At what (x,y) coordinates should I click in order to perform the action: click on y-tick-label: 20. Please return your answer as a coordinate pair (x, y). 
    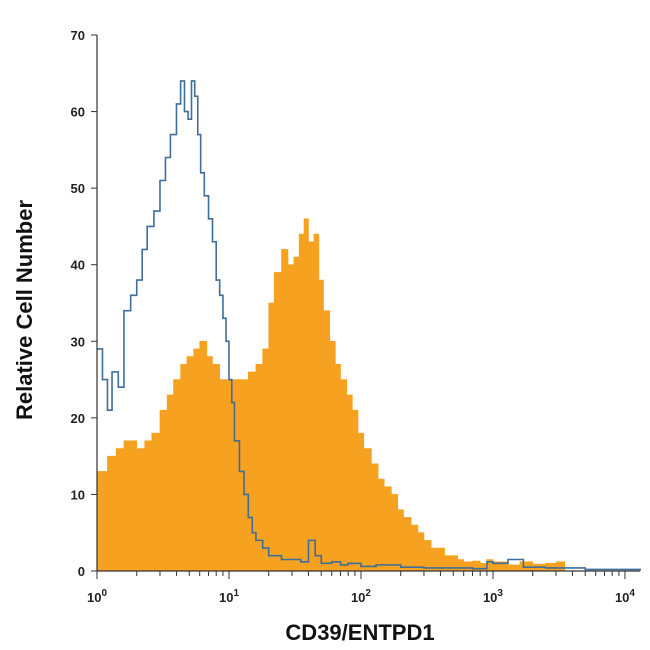
    Looking at the image, I should click on (78, 418).